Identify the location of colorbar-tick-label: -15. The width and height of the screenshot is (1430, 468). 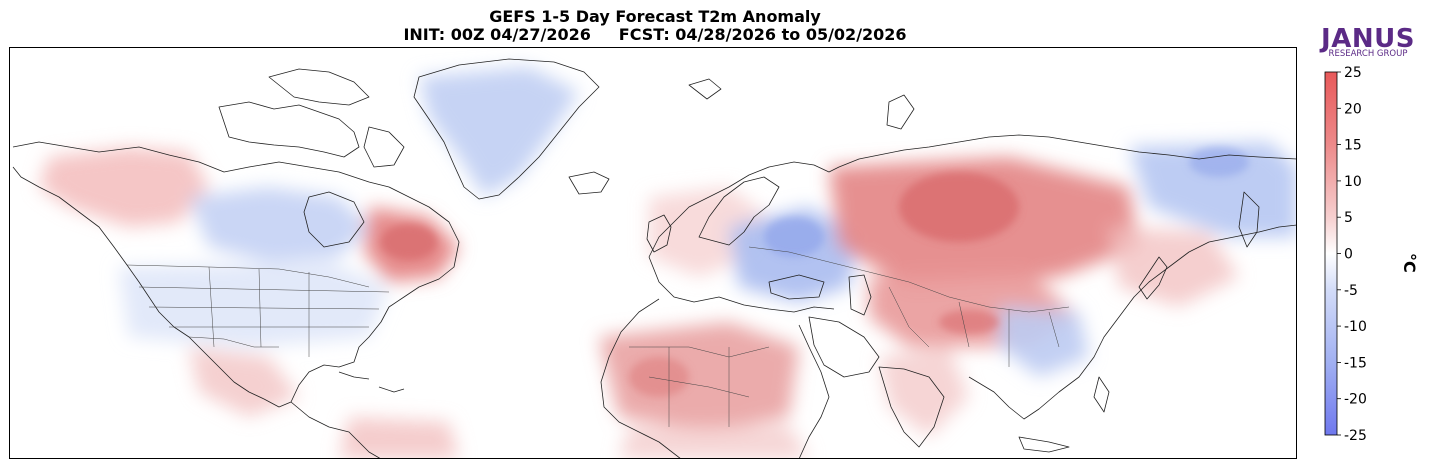
(1355, 363).